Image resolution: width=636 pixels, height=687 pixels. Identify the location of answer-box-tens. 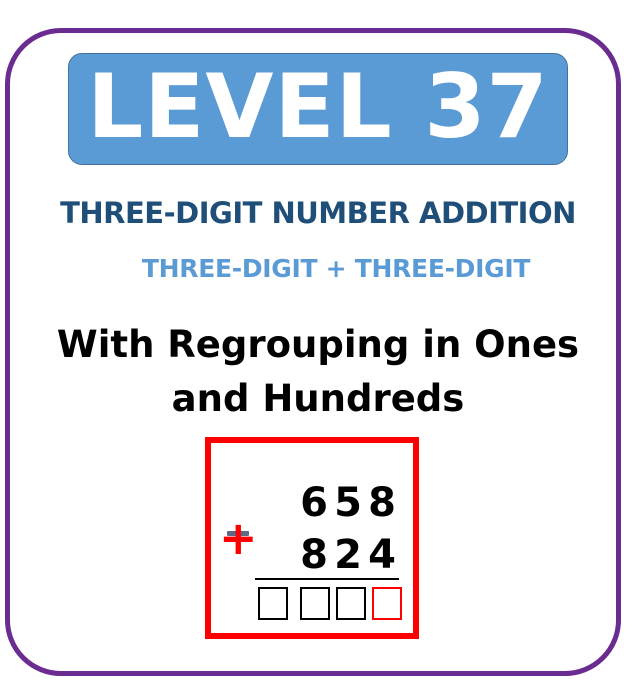
(351, 603).